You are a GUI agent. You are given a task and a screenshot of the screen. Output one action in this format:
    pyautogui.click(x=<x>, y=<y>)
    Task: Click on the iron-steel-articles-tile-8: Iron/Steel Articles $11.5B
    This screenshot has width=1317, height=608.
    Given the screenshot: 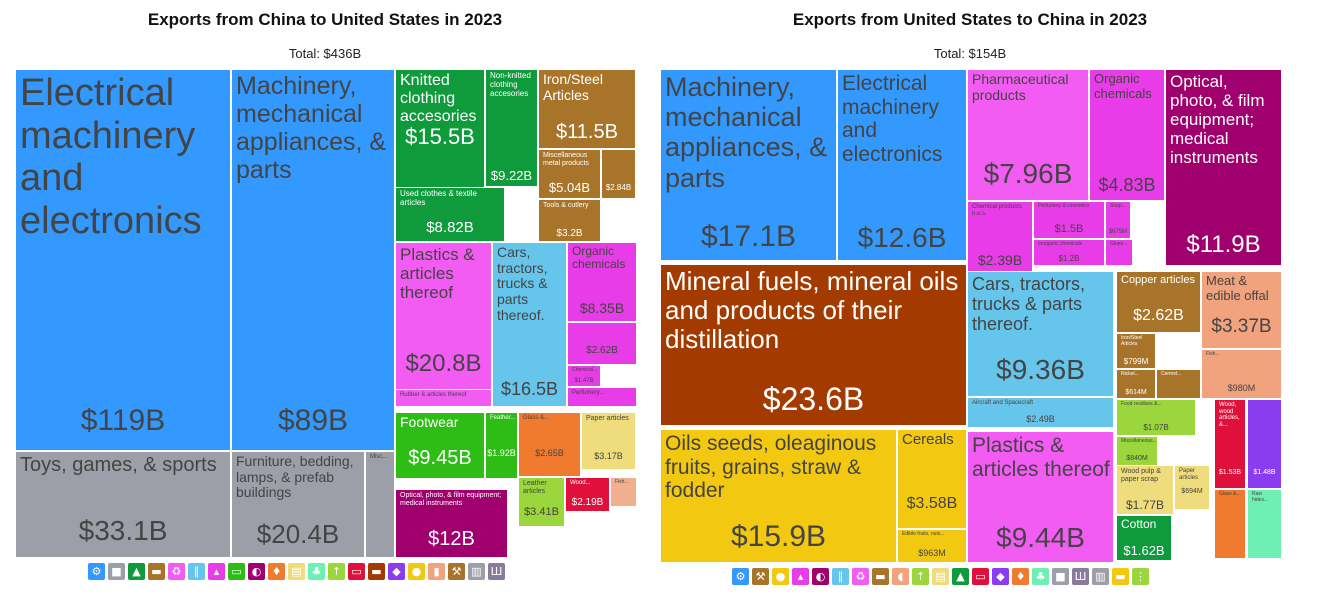 What is the action you would take?
    pyautogui.click(x=587, y=109)
    